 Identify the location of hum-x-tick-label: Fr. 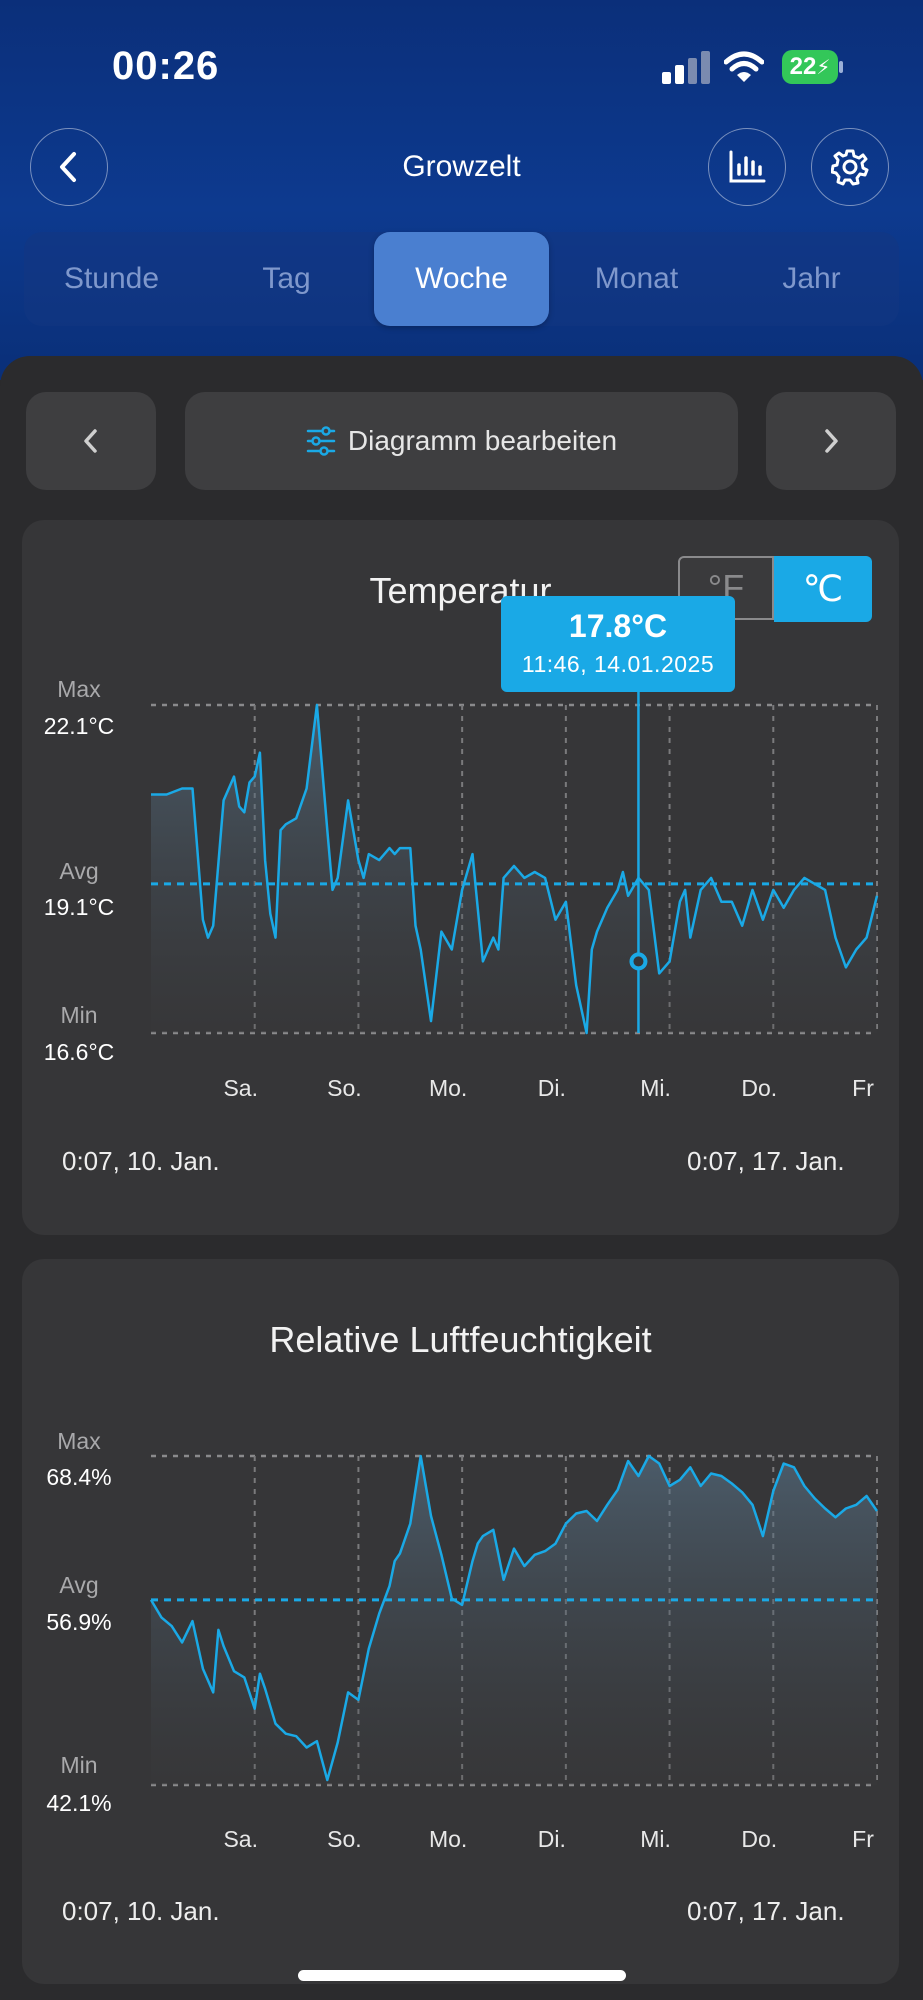
(863, 1839).